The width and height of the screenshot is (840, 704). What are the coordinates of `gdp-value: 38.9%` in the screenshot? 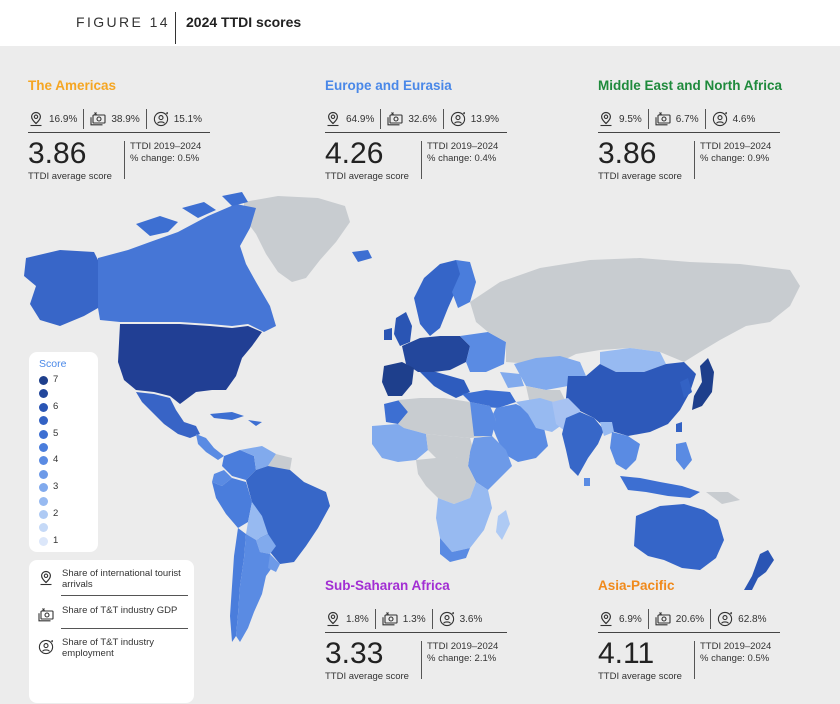 It's located at (125, 119).